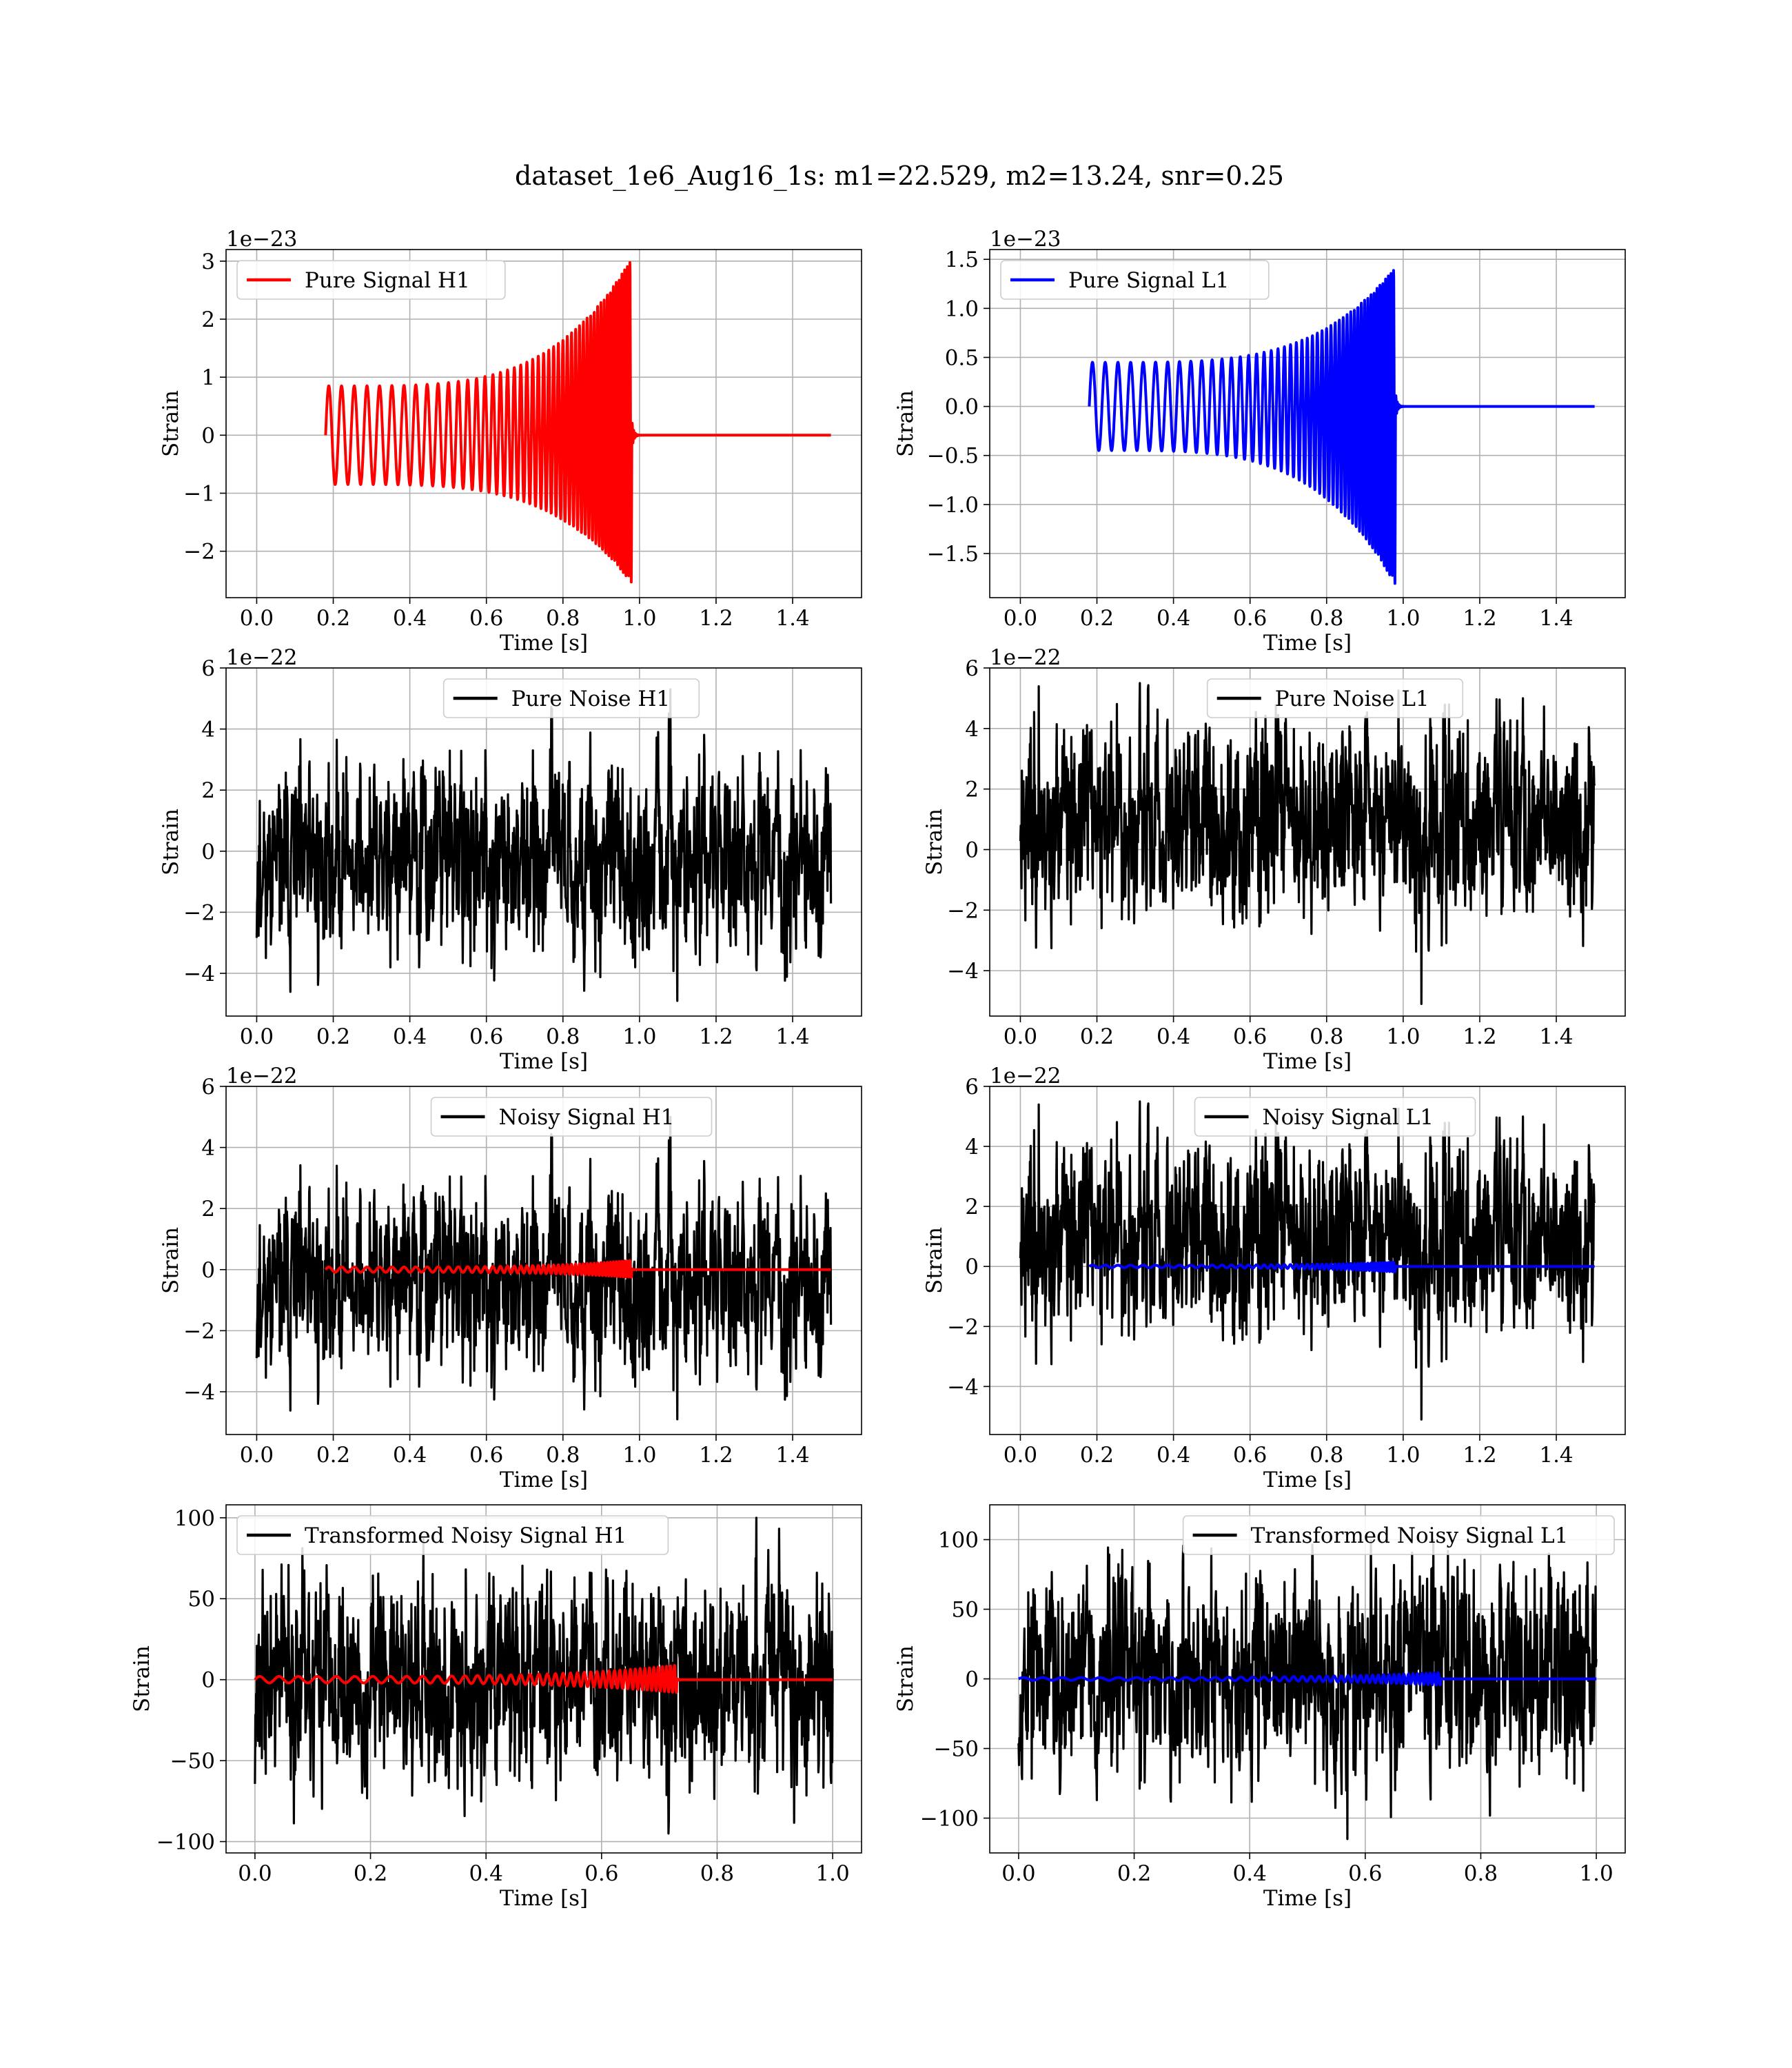 The height and width of the screenshot is (2068, 1792). I want to click on y-tick-label: 1.5, so click(962, 259).